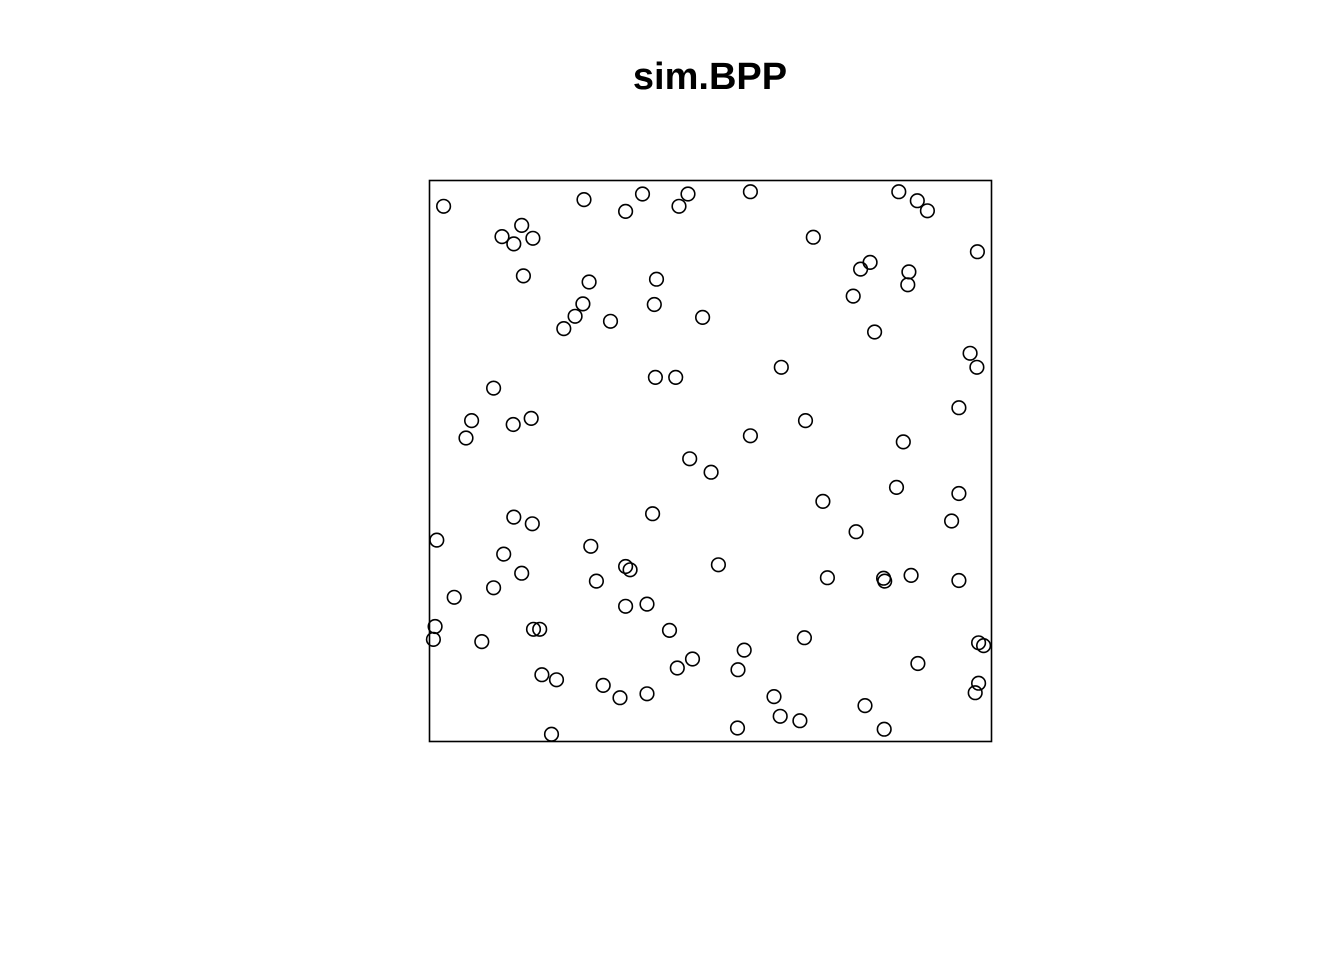 This screenshot has height=960, width=1344. Describe the element at coordinates (710, 77) in the screenshot. I see `chart-title: sim.BPP` at that location.